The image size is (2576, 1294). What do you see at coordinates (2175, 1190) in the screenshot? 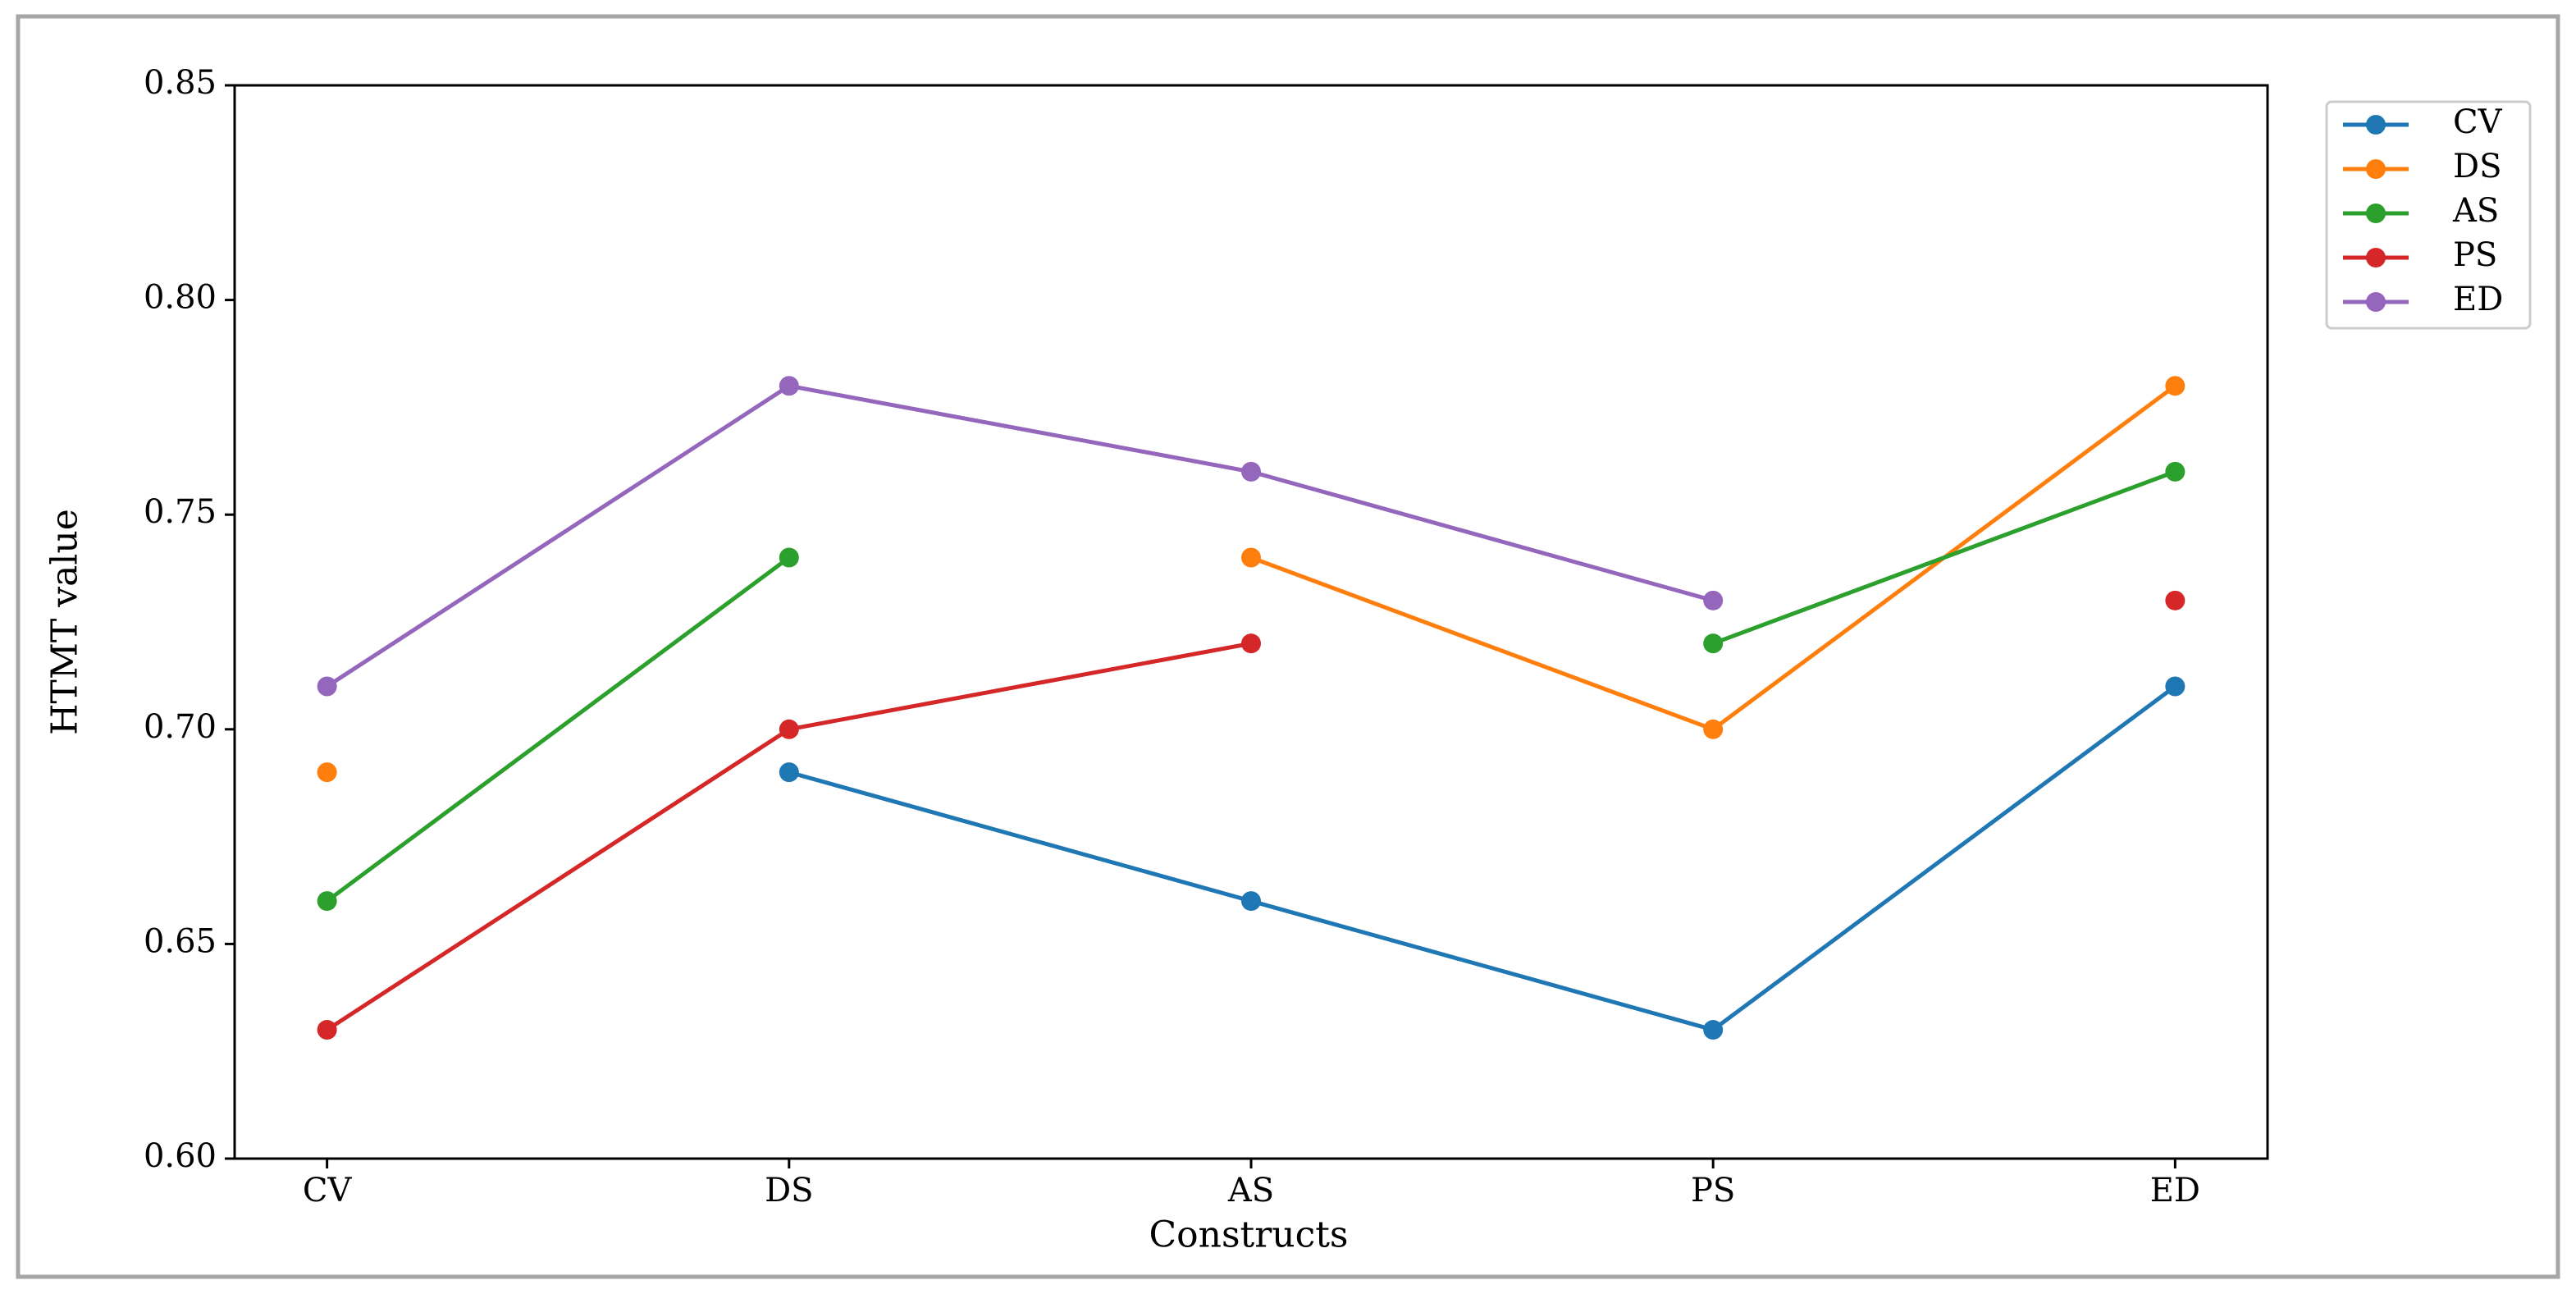
I see `x-tick-label: ED` at bounding box center [2175, 1190].